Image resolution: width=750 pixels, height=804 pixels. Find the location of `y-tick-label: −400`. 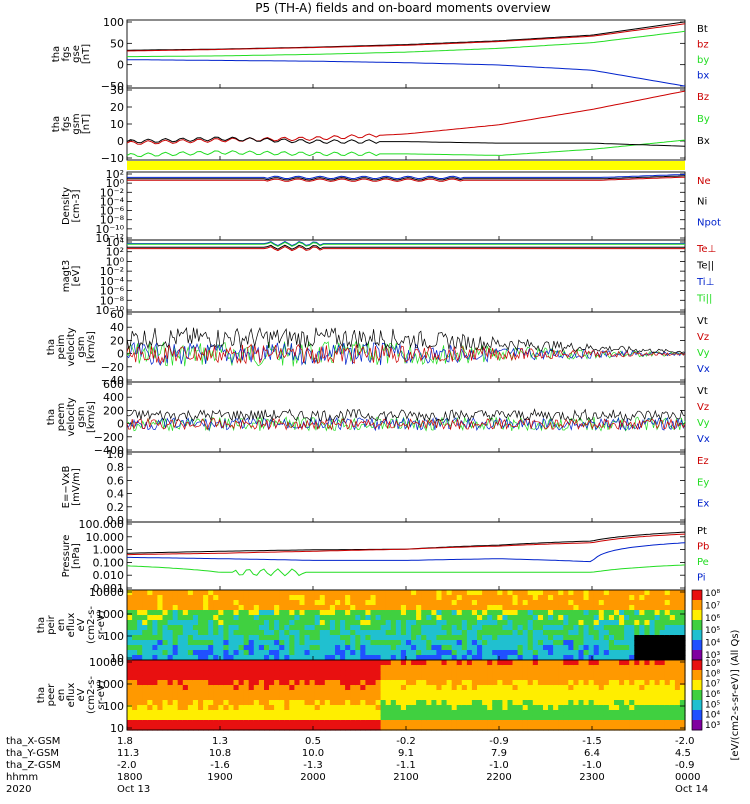

y-tick-label: −400 is located at coordinates (109, 450).